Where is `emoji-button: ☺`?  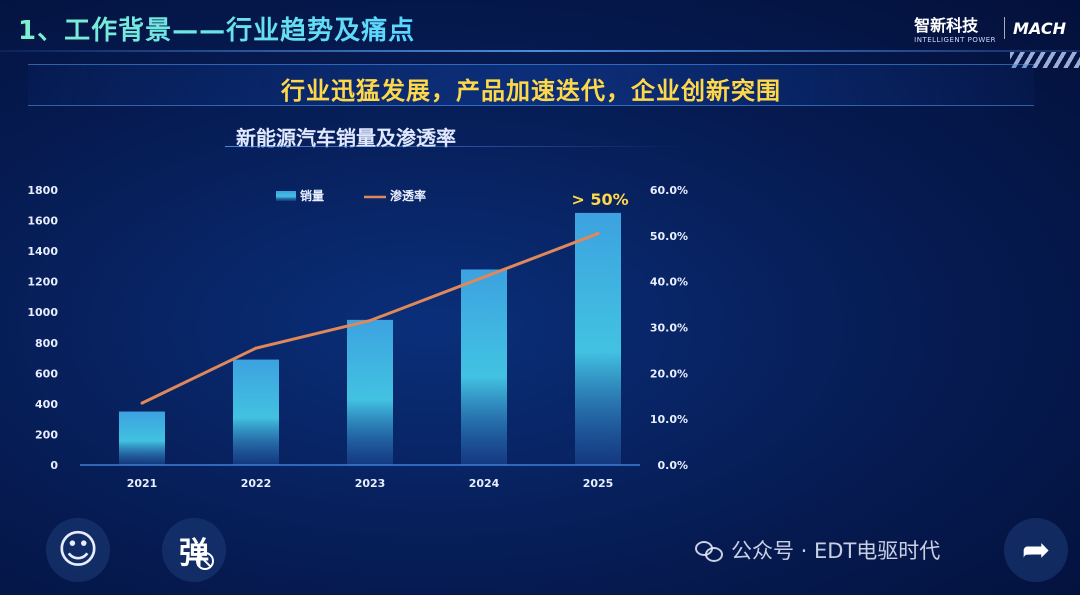 emoji-button: ☺ is located at coordinates (78, 550).